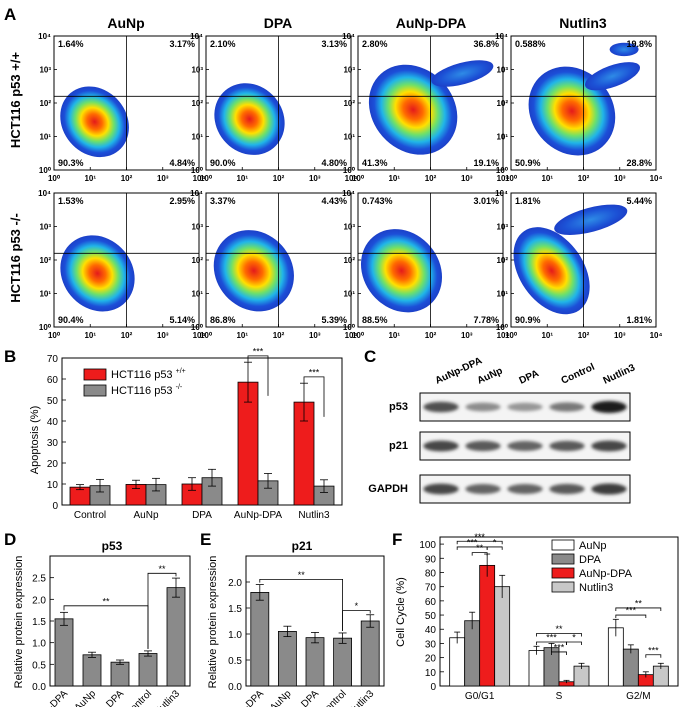  What do you see at coordinates (223, 44) in the screenshot?
I see `quadrant-label-upper-left: 2.10%` at bounding box center [223, 44].